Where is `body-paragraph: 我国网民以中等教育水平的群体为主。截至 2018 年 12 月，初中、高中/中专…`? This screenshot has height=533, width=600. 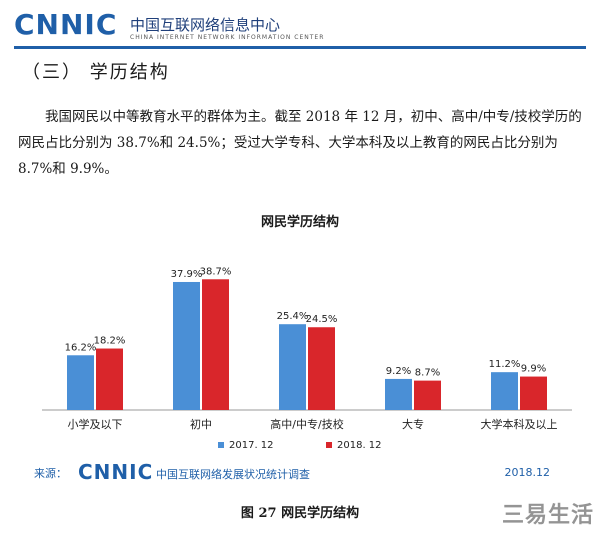 body-paragraph: 我国网民以中等教育水平的群体为主。截至 2018 年 12 月，初中、高中/中专… is located at coordinates (300, 143).